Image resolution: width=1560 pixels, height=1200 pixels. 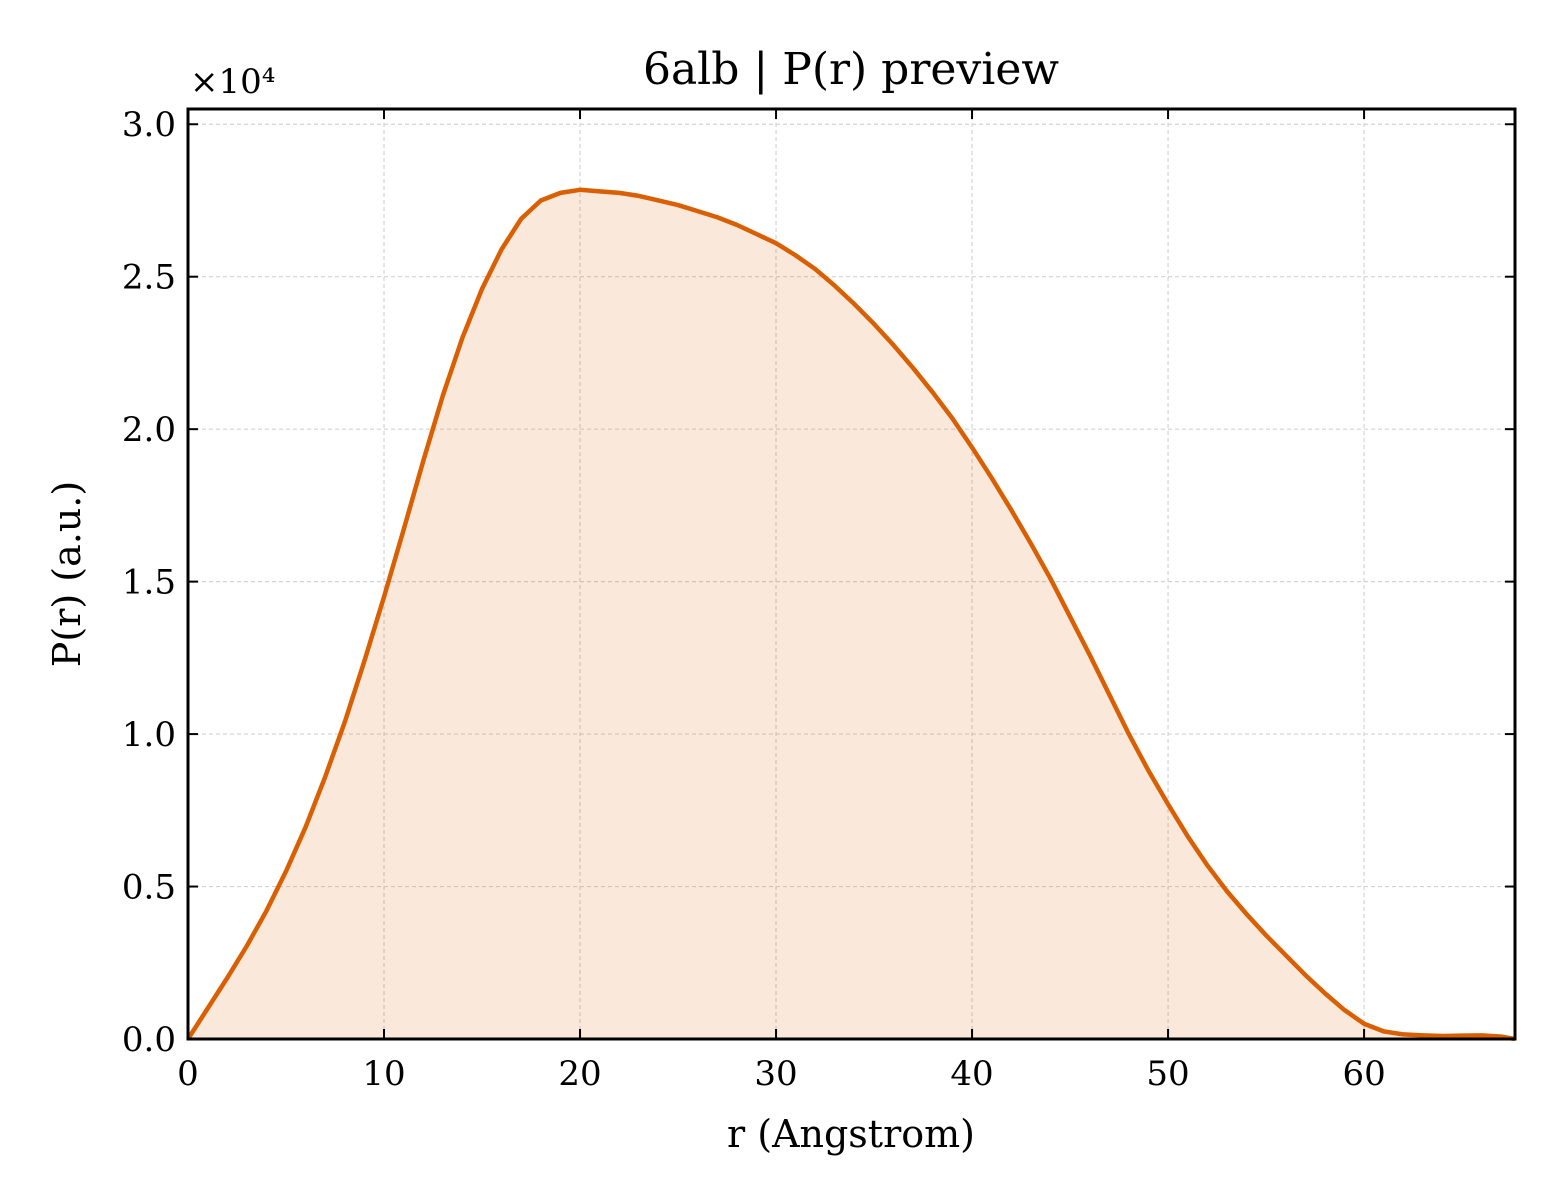 I want to click on y-tick-label: 0.0, so click(x=149, y=1040).